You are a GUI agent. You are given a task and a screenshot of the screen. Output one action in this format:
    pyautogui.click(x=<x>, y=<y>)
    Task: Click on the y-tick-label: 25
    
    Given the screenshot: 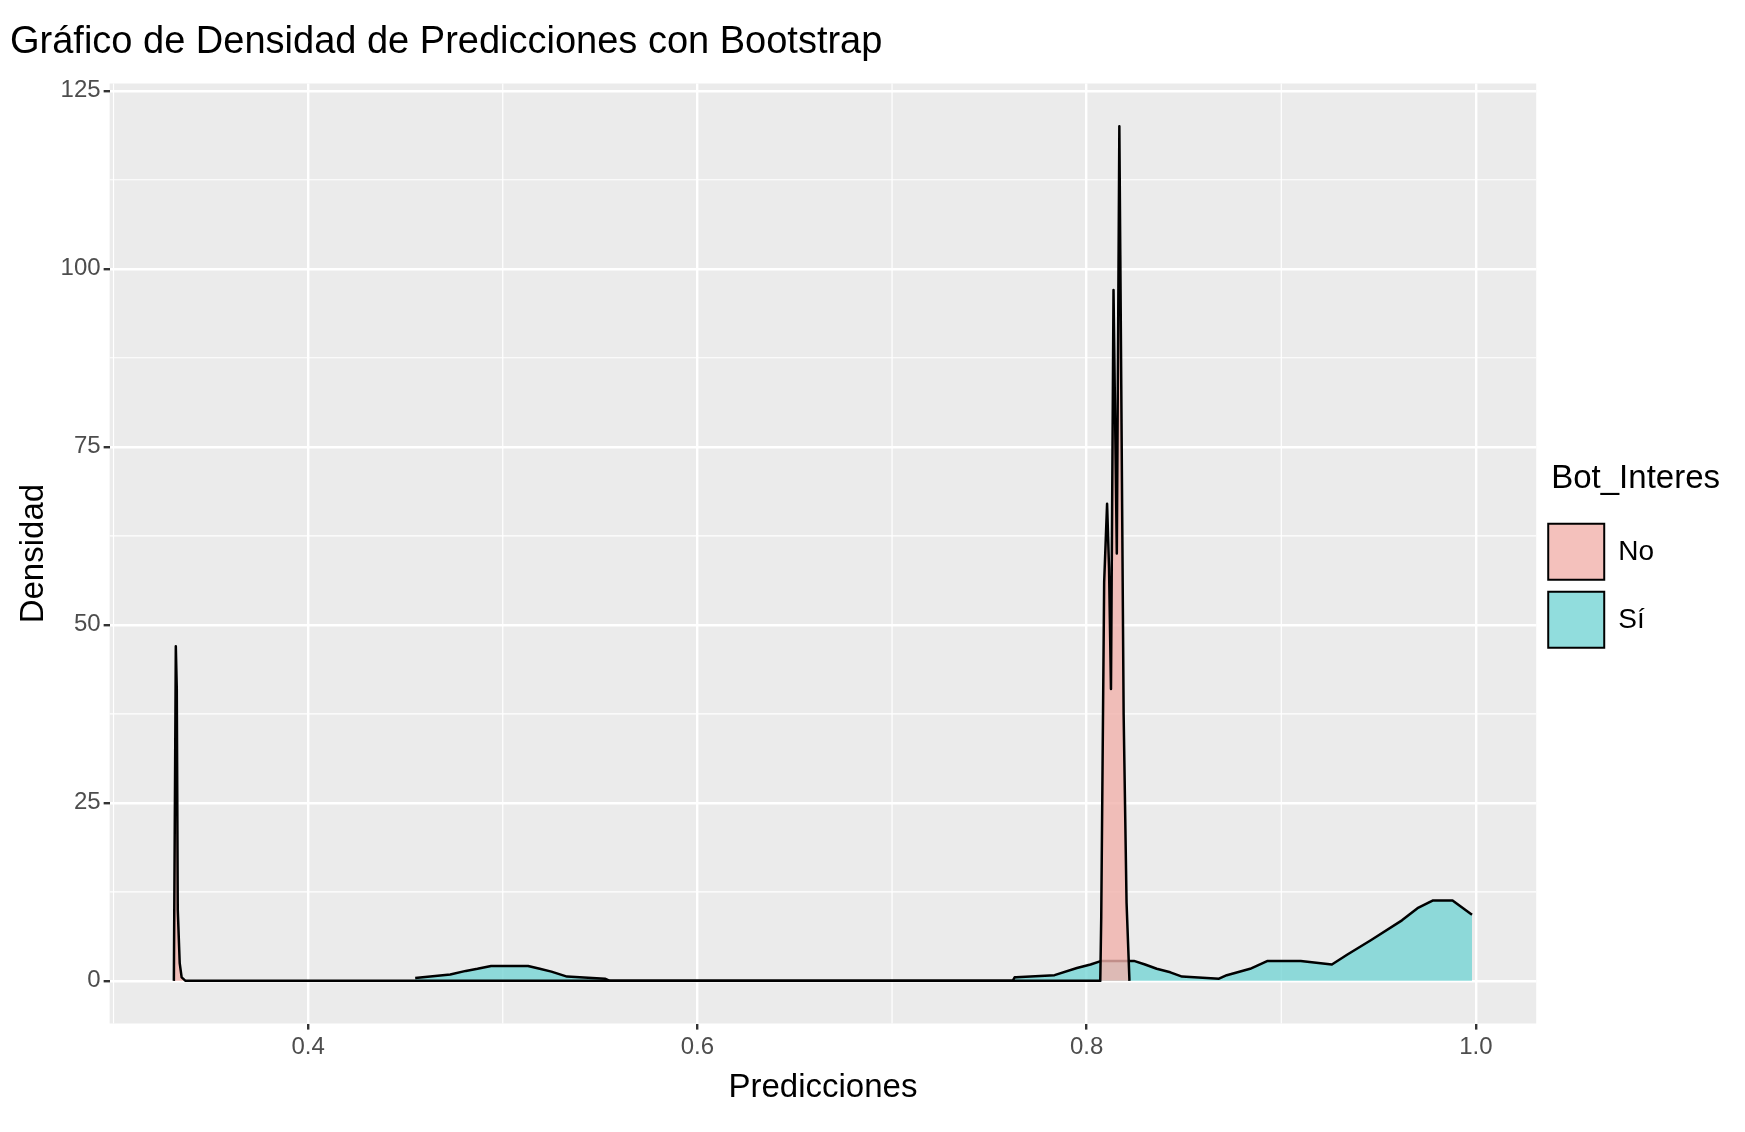 What is the action you would take?
    pyautogui.click(x=87, y=801)
    